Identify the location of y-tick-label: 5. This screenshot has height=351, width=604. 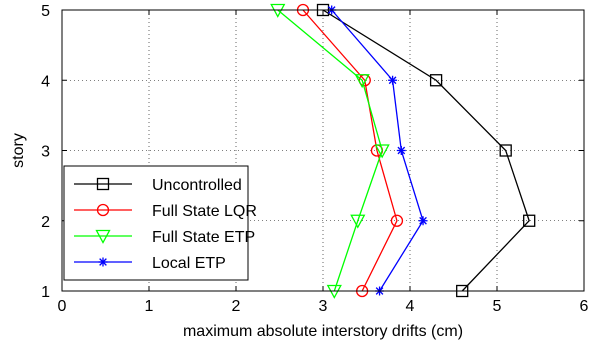
(45, 11).